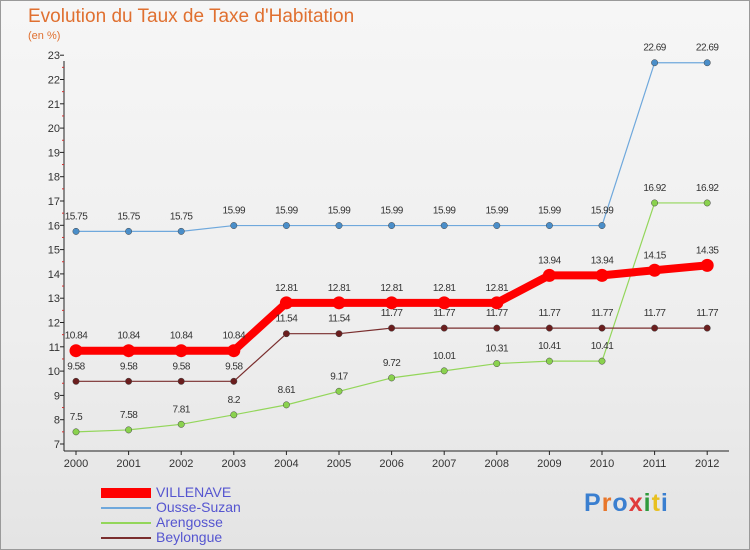 The width and height of the screenshot is (750, 550). I want to click on x-tick-label: 2001, so click(128, 464).